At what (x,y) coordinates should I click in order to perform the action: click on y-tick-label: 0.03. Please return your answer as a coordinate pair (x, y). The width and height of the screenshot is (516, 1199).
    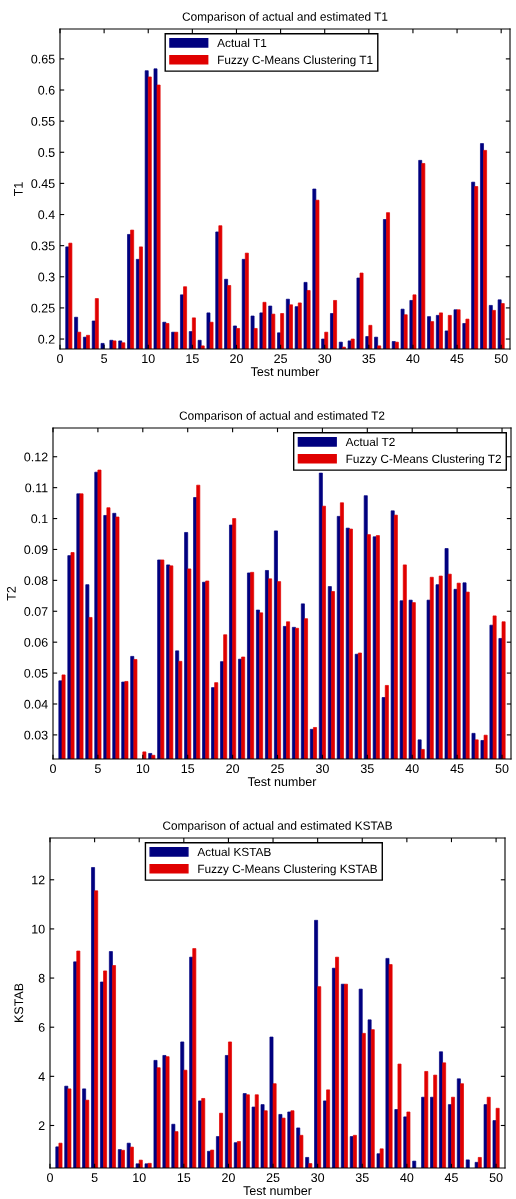
    Looking at the image, I should click on (36, 735).